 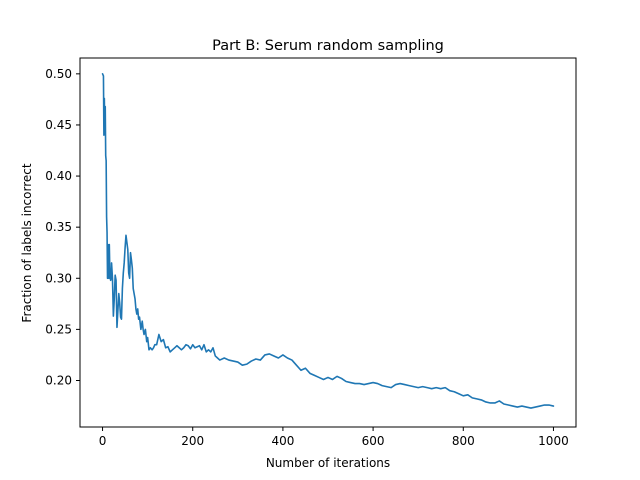 I want to click on x-tick-label: 400, so click(x=282, y=441).